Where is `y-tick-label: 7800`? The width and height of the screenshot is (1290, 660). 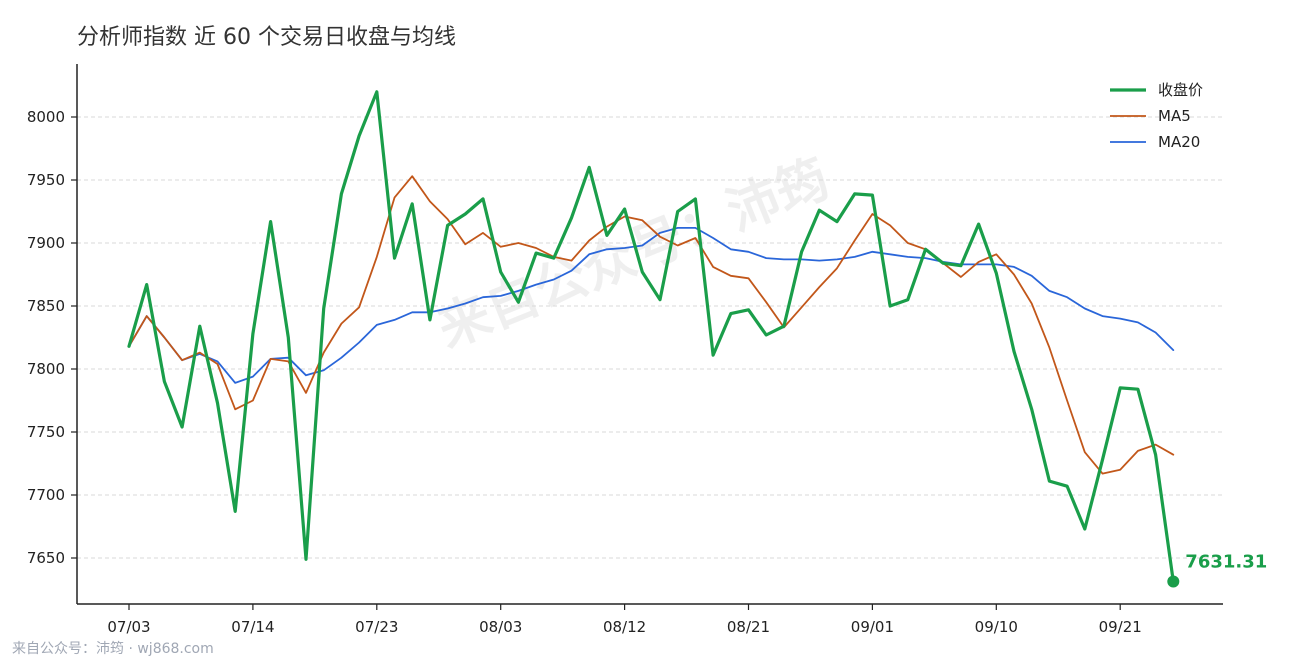 y-tick-label: 7800 is located at coordinates (46, 369).